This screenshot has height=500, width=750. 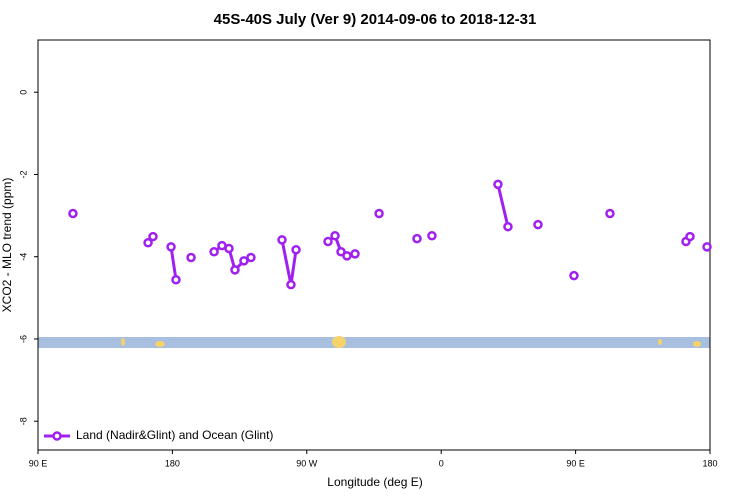 I want to click on y-tick-label: -2, so click(x=23, y=174).